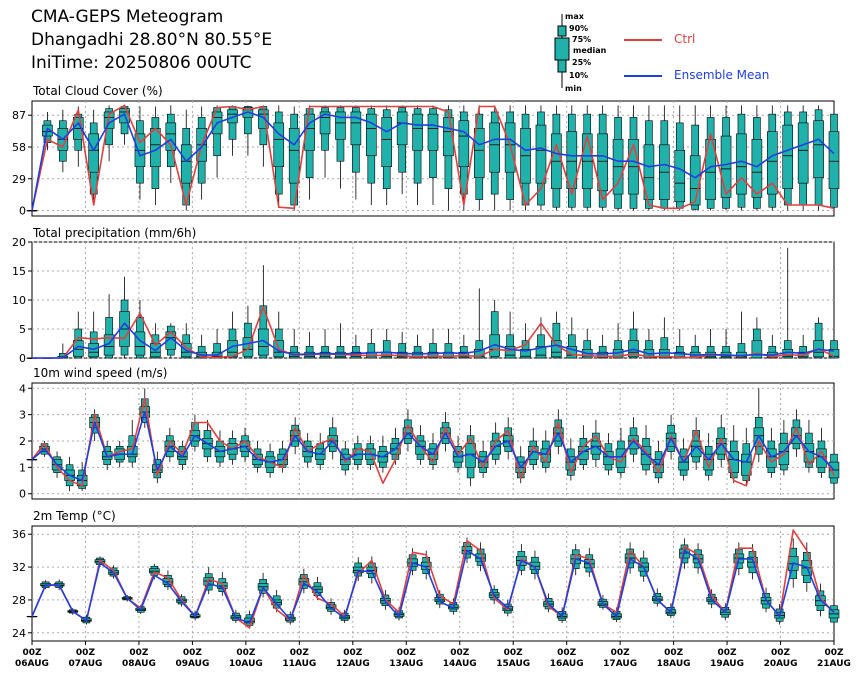 This screenshot has width=860, height=679. What do you see at coordinates (127, 17) in the screenshot?
I see `meteogram-title: CMA-GEPS Meteogram` at bounding box center [127, 17].